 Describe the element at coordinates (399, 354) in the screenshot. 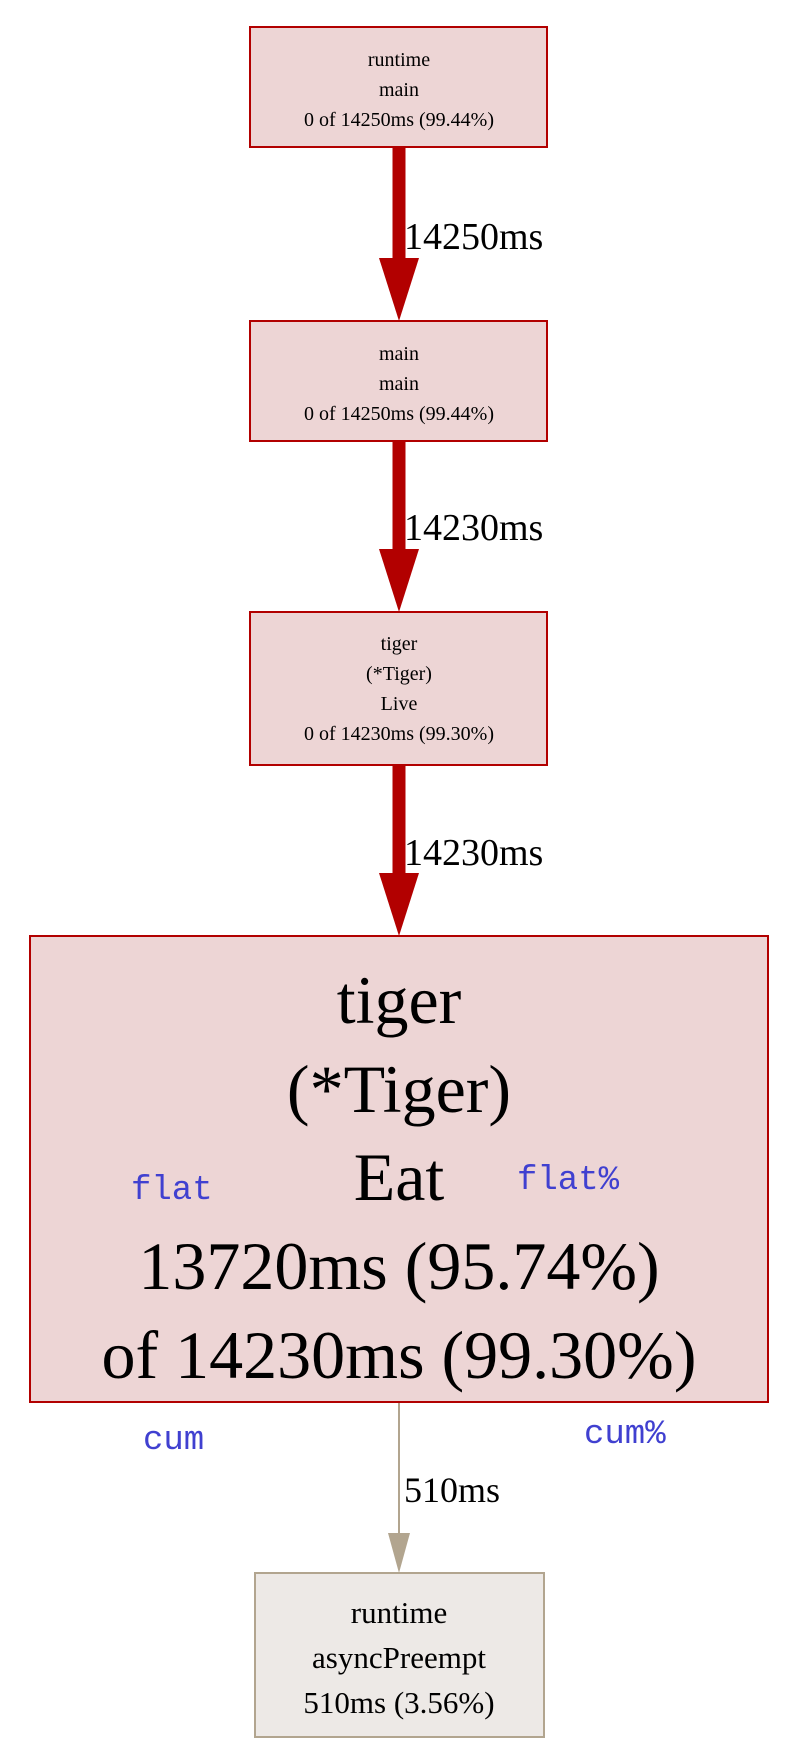

I see `node-package: main` at that location.